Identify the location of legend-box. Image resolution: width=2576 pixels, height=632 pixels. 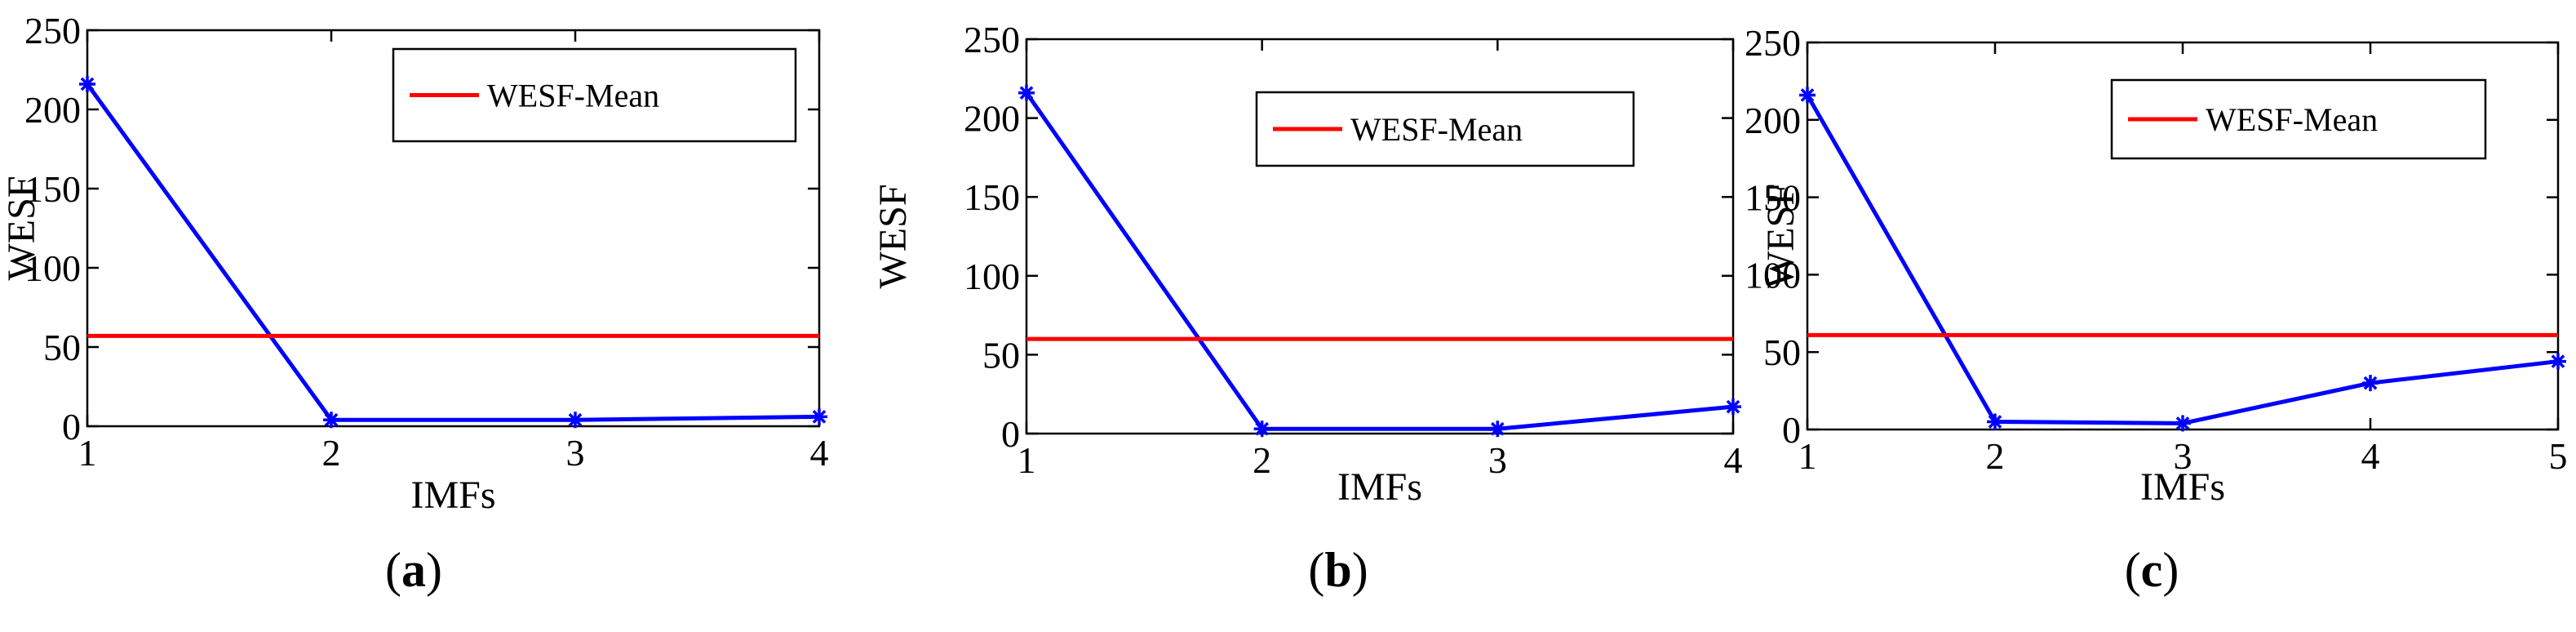
(1445, 129).